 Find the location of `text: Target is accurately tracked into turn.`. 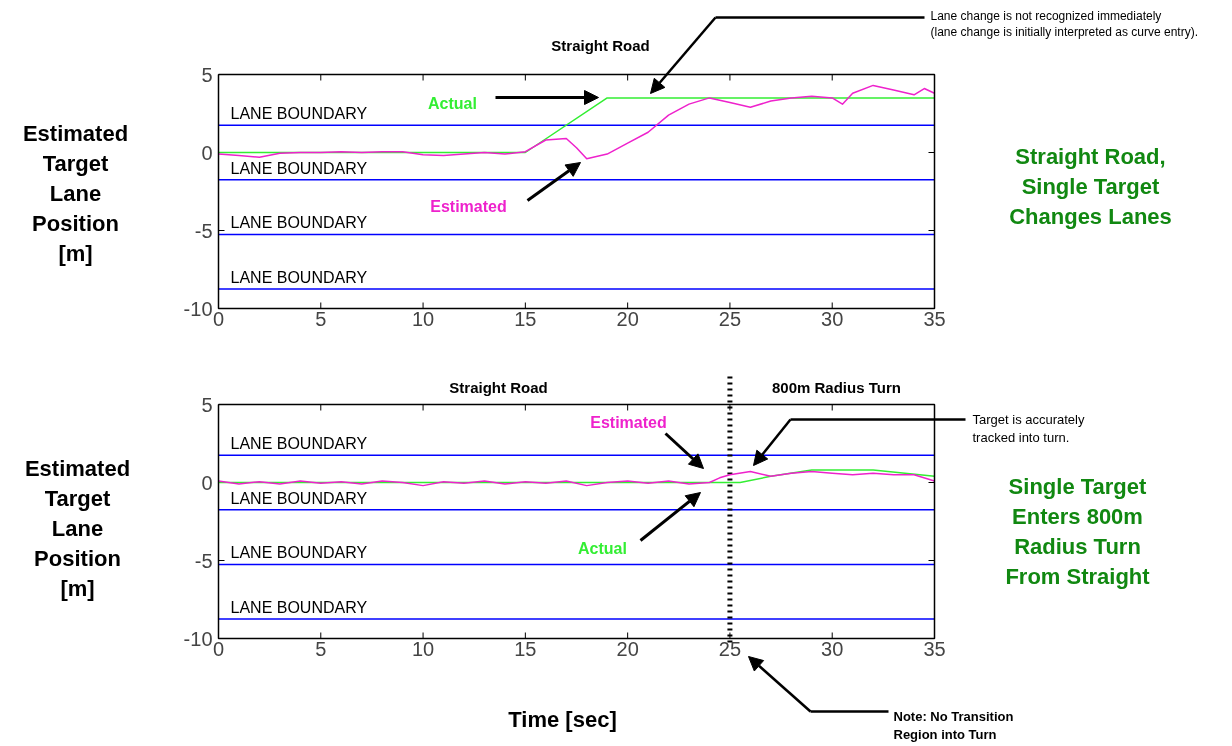

text: Target is accurately tracked into turn. is located at coordinates (1028, 428).